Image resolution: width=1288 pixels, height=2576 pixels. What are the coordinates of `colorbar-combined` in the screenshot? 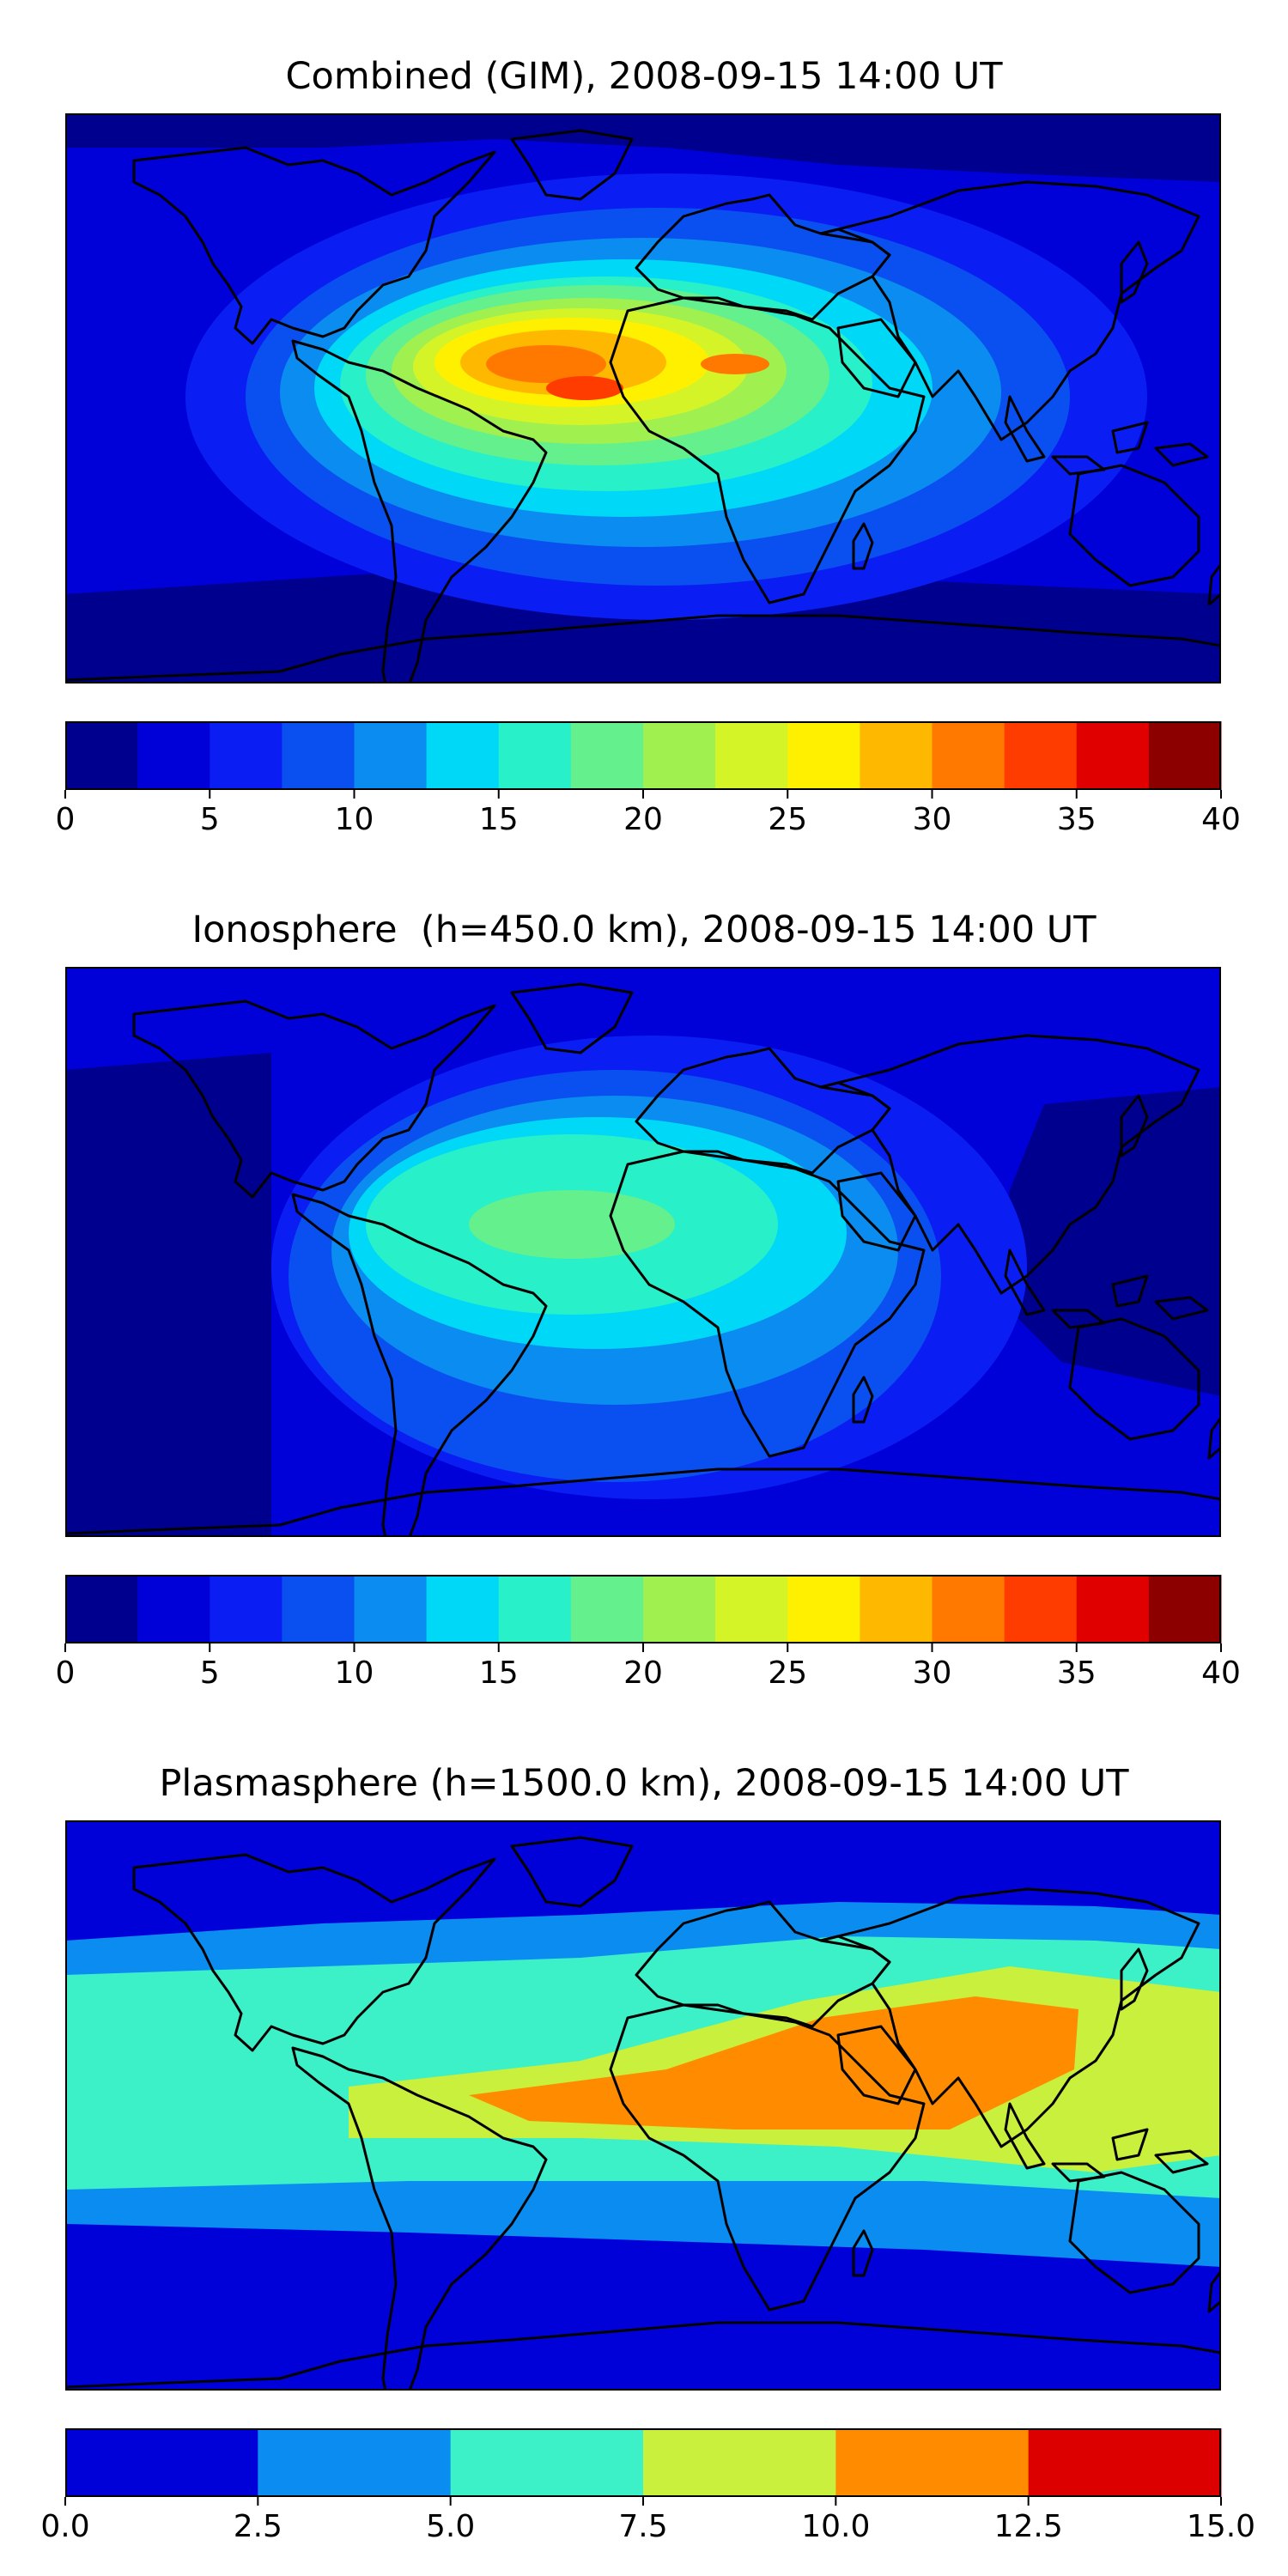 It's located at (643, 760).